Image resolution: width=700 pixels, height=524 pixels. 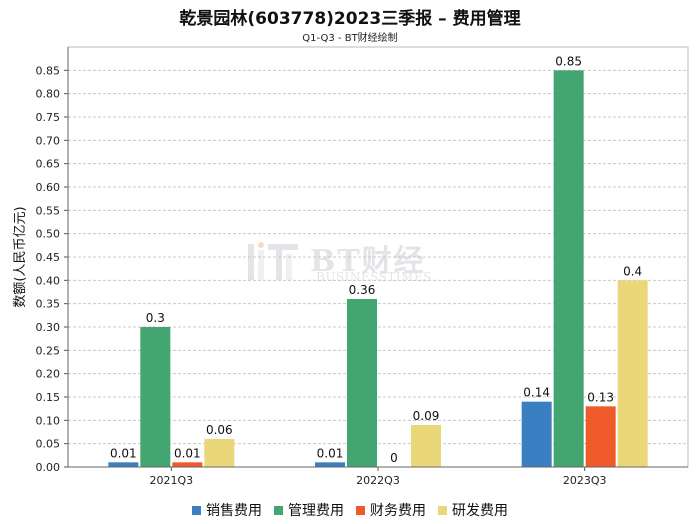 What do you see at coordinates (536, 393) in the screenshot?
I see `bar-value-label: 0.14` at bounding box center [536, 393].